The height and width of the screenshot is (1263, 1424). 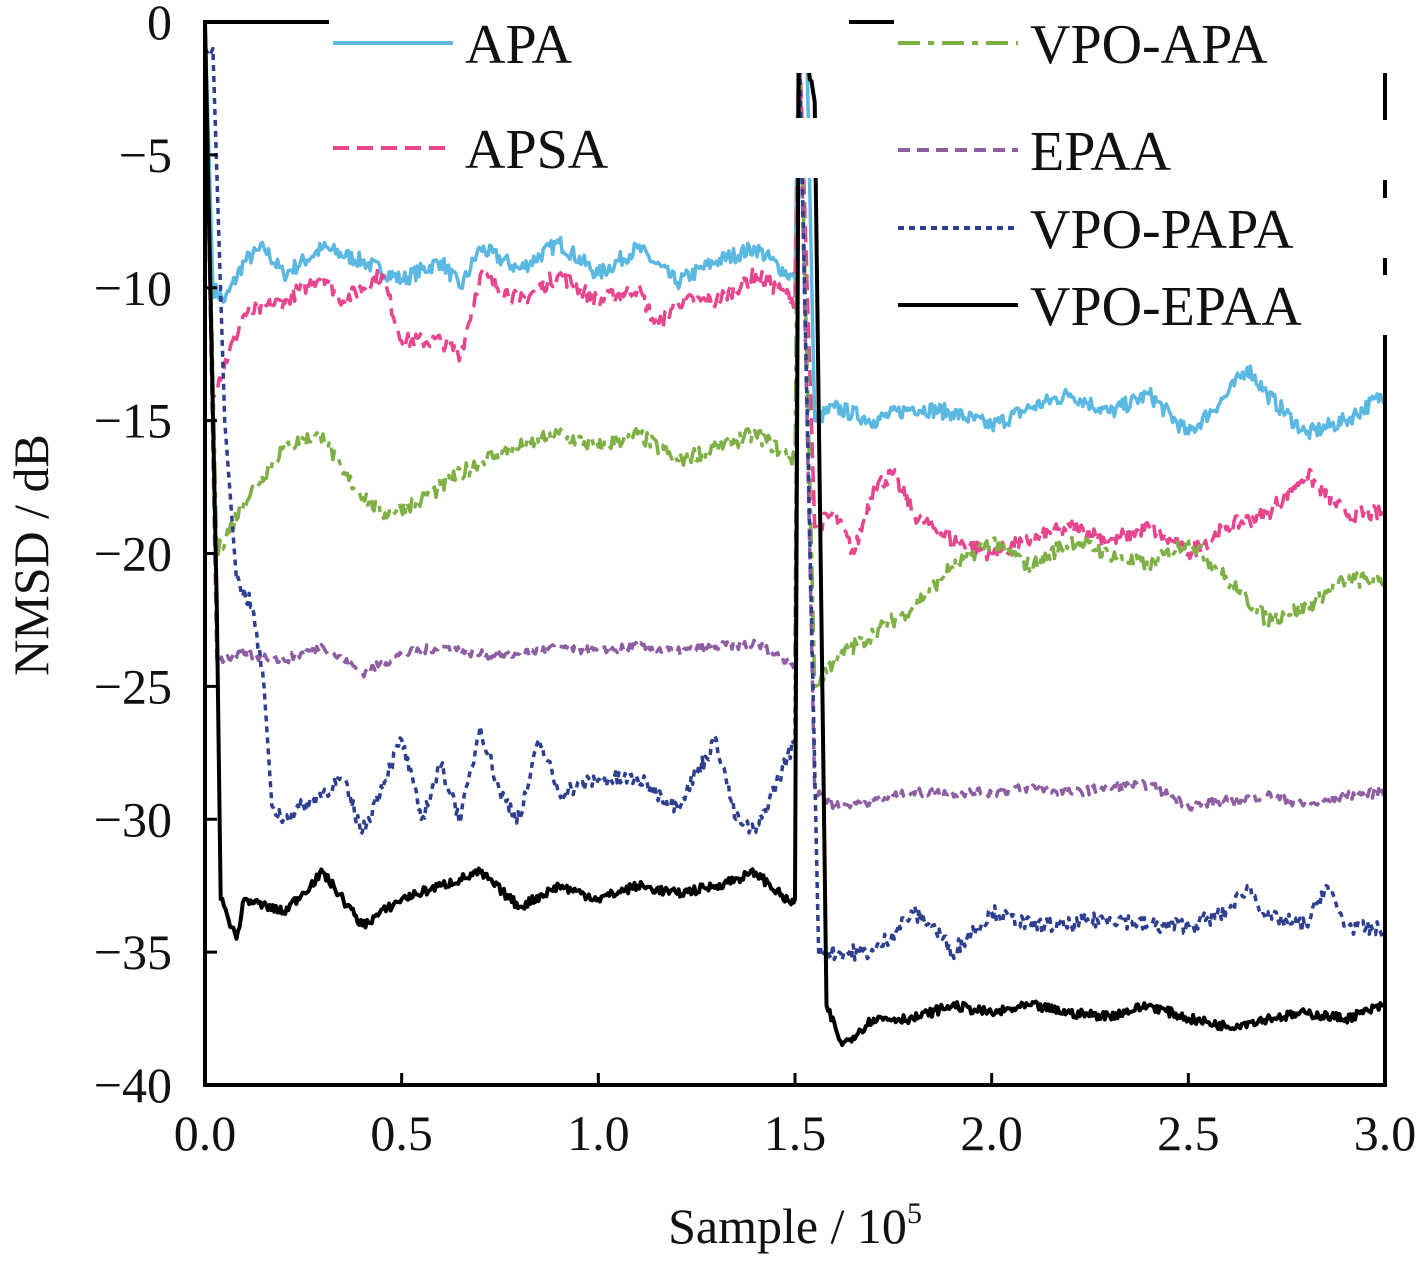 I want to click on y-axis-label: NMSD / dB, so click(x=31, y=555).